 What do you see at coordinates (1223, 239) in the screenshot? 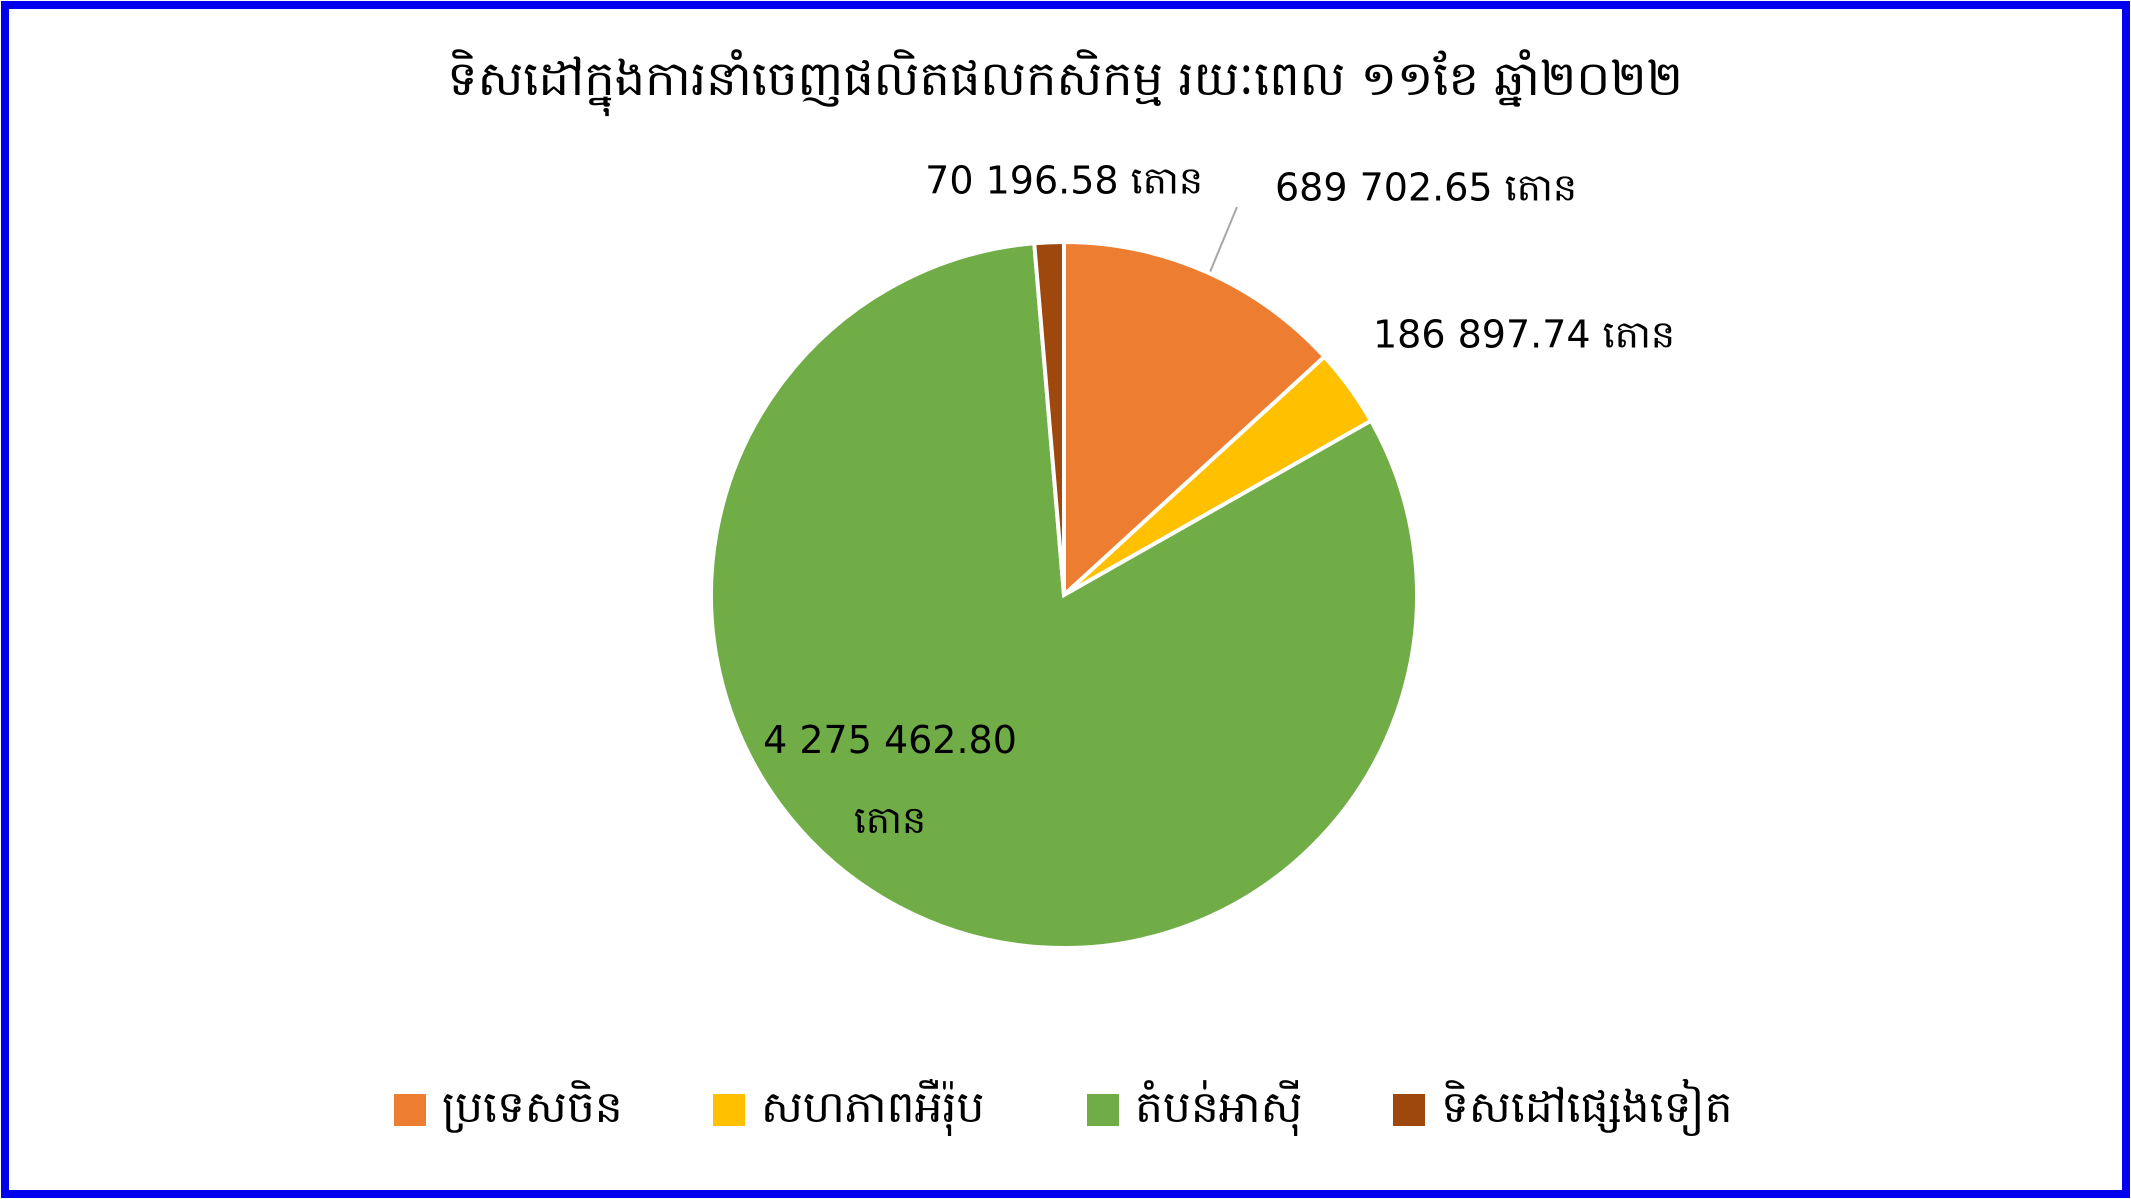
I see `leader-line` at bounding box center [1223, 239].